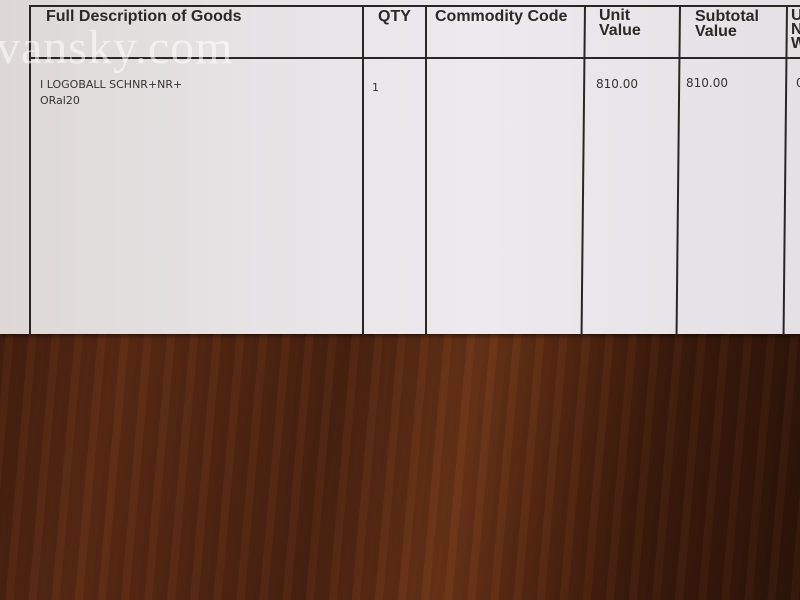  Describe the element at coordinates (798, 83) in the screenshot. I see `unit-net-weight-value: 0` at that location.